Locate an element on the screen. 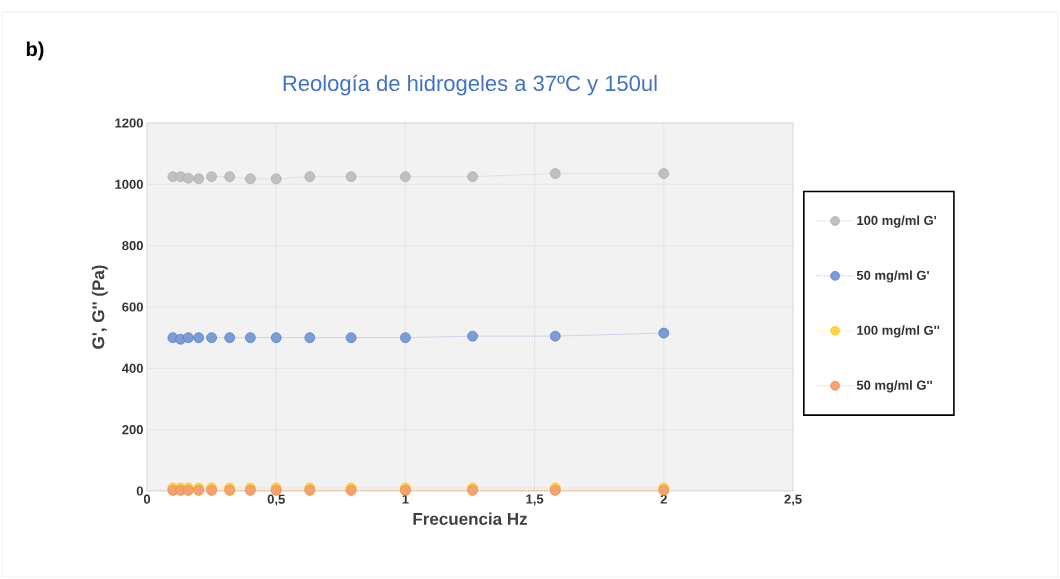 This screenshot has width=1060, height=579. x-tick-label: 0,5 is located at coordinates (276, 500).